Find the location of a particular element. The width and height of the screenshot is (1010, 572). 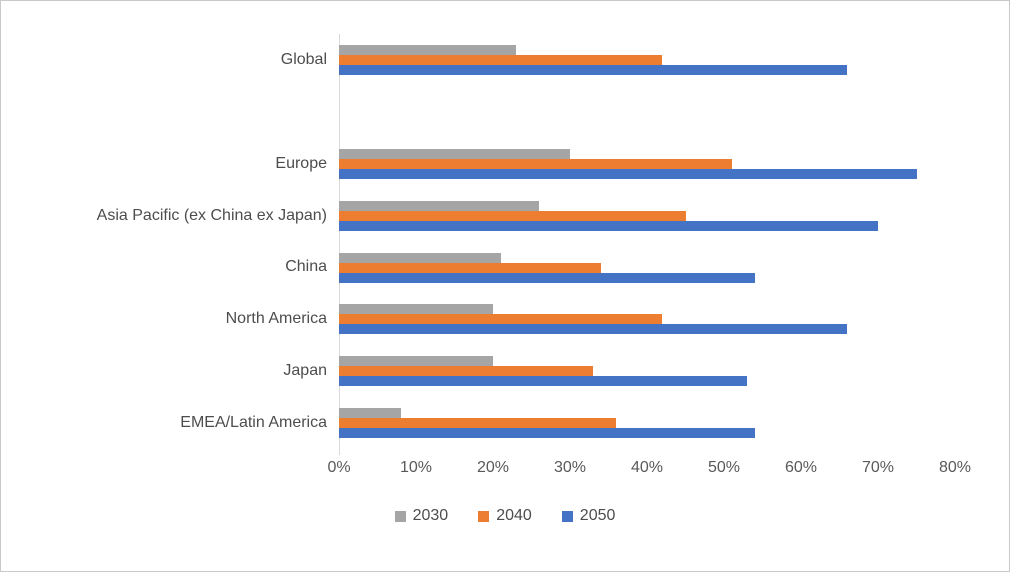

legend-item-2050: 2050 is located at coordinates (588, 516).